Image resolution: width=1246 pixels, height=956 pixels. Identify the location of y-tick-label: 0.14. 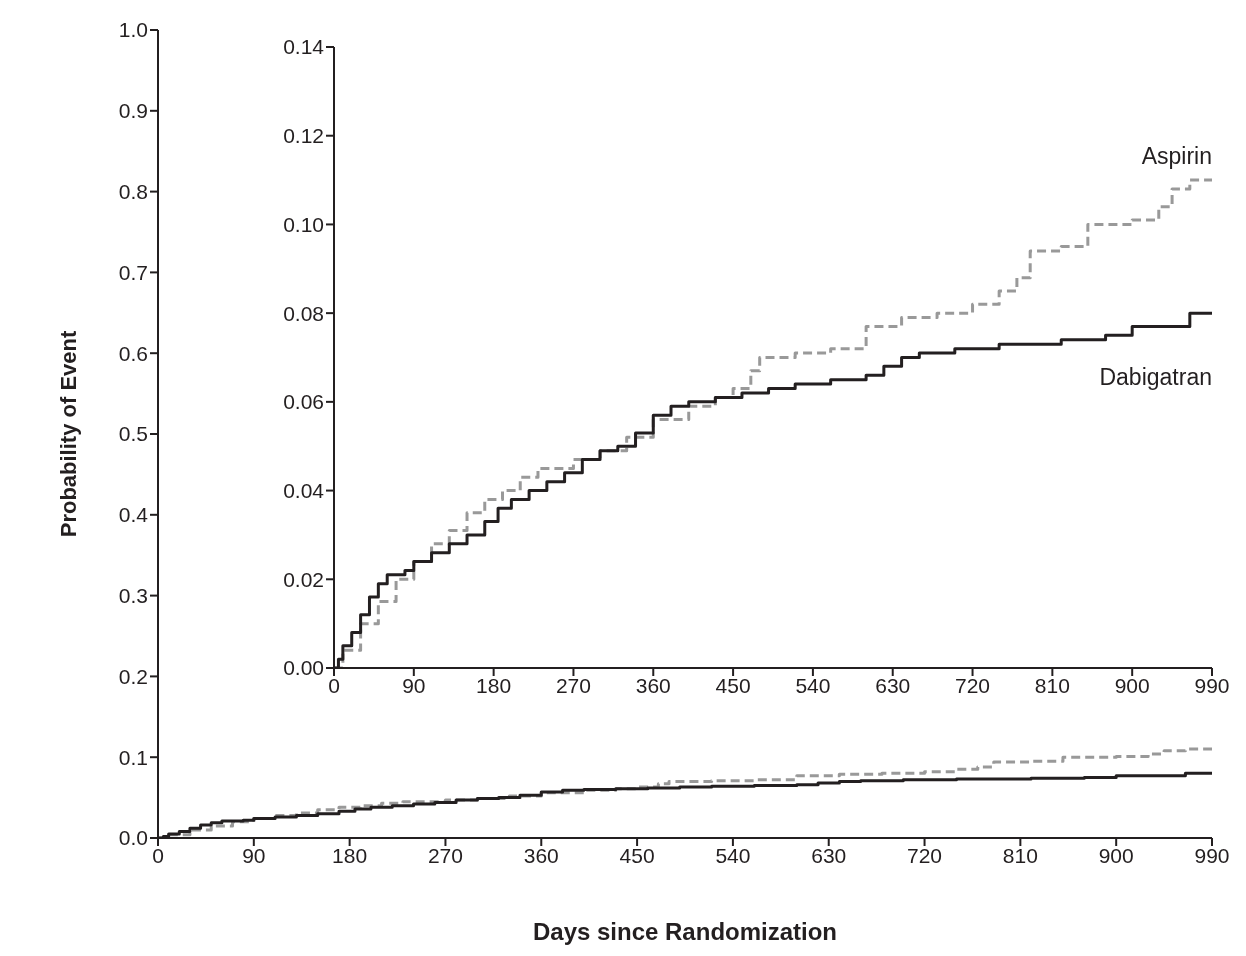
(304, 47).